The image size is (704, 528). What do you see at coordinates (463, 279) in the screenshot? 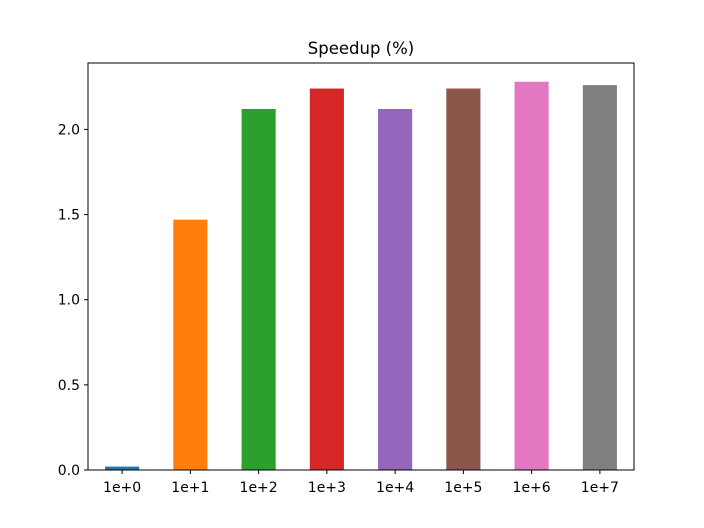
I see `bar-1e+5` at bounding box center [463, 279].